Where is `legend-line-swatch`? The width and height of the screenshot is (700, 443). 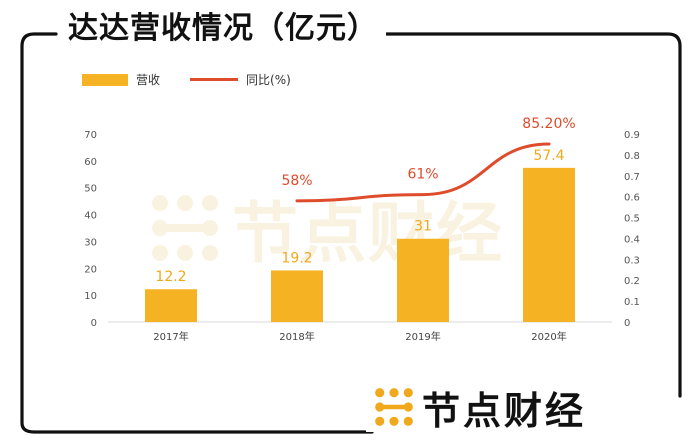
legend-line-swatch is located at coordinates (214, 79).